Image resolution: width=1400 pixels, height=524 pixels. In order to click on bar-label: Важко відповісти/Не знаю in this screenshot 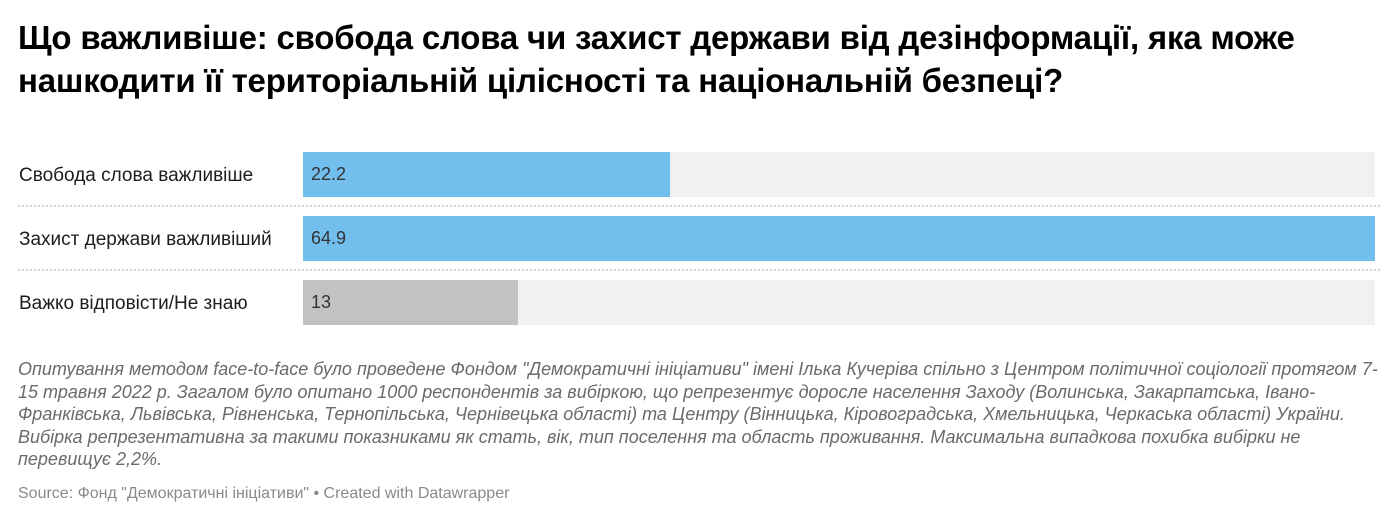, I will do `click(133, 303)`.